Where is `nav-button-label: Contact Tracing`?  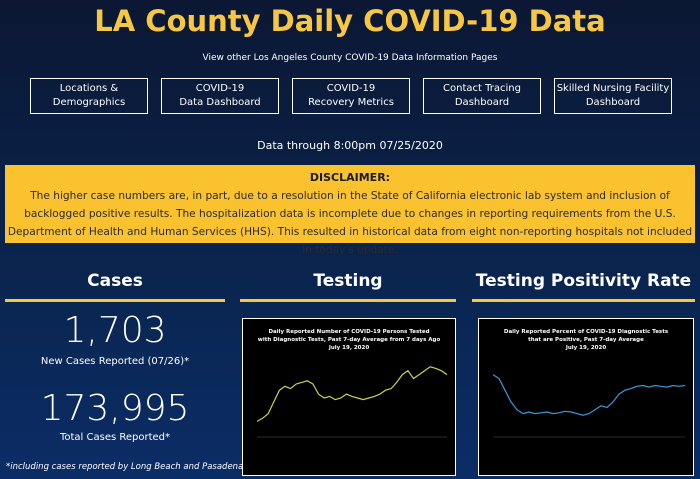
nav-button-label: Contact Tracing is located at coordinates (482, 88).